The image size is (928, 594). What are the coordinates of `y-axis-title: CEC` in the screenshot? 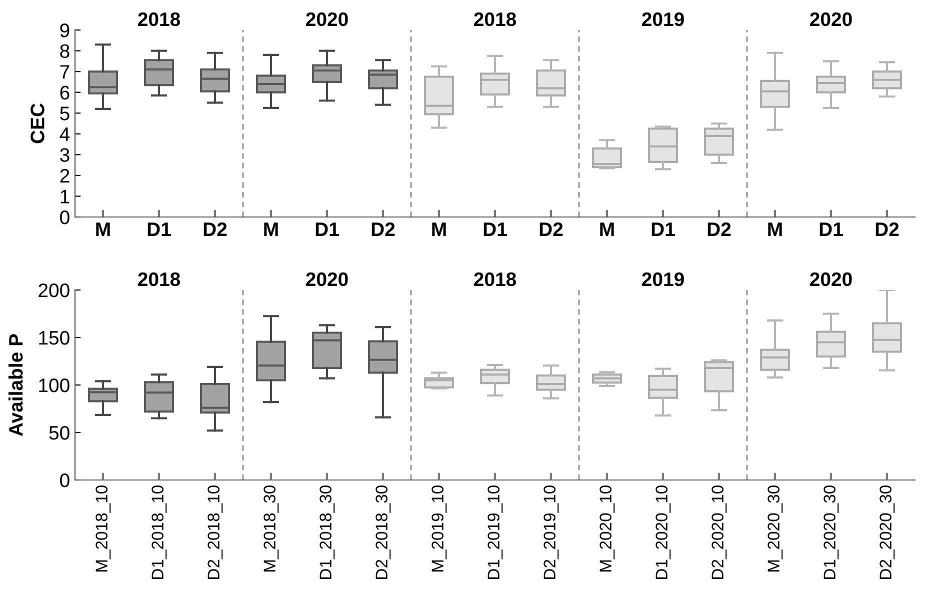 It's located at (37, 124).